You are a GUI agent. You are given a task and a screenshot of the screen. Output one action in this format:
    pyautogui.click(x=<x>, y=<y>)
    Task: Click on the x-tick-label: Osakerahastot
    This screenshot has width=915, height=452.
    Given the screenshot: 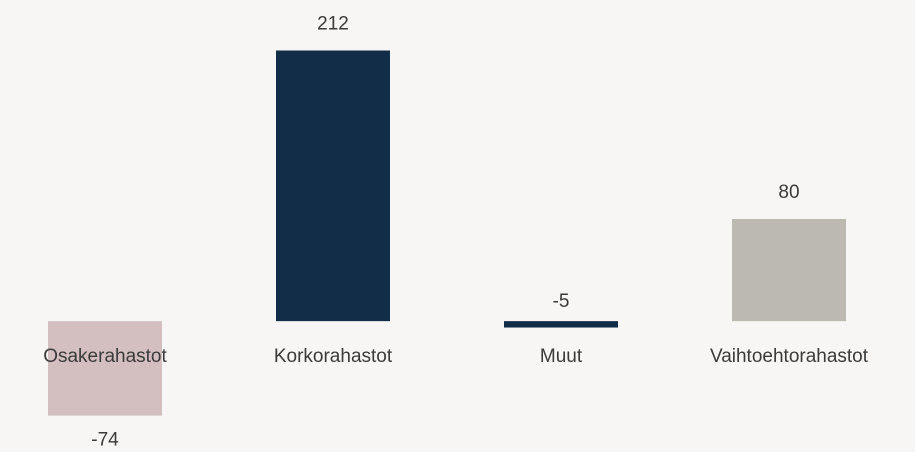 What is the action you would take?
    pyautogui.click(x=105, y=356)
    